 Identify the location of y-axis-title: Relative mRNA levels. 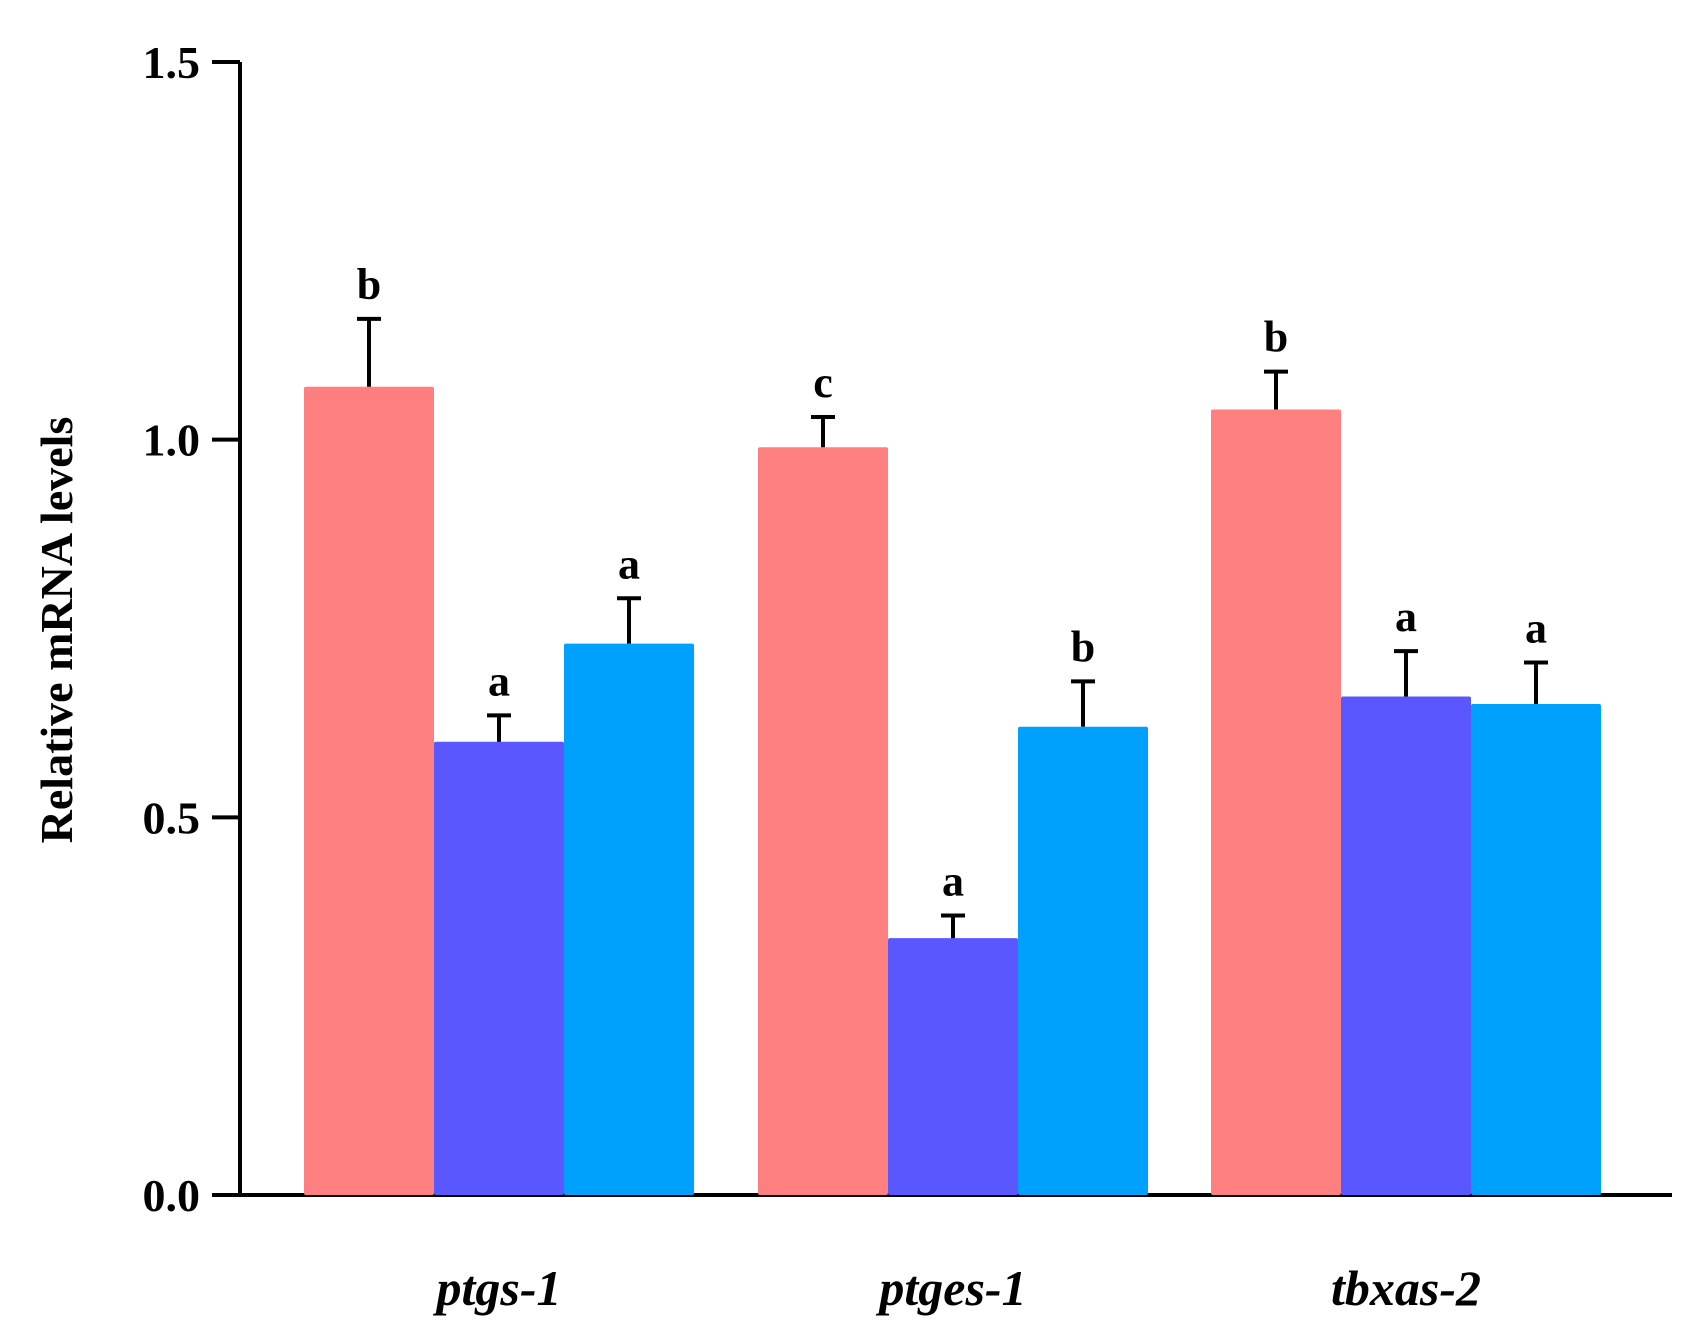
(56, 630).